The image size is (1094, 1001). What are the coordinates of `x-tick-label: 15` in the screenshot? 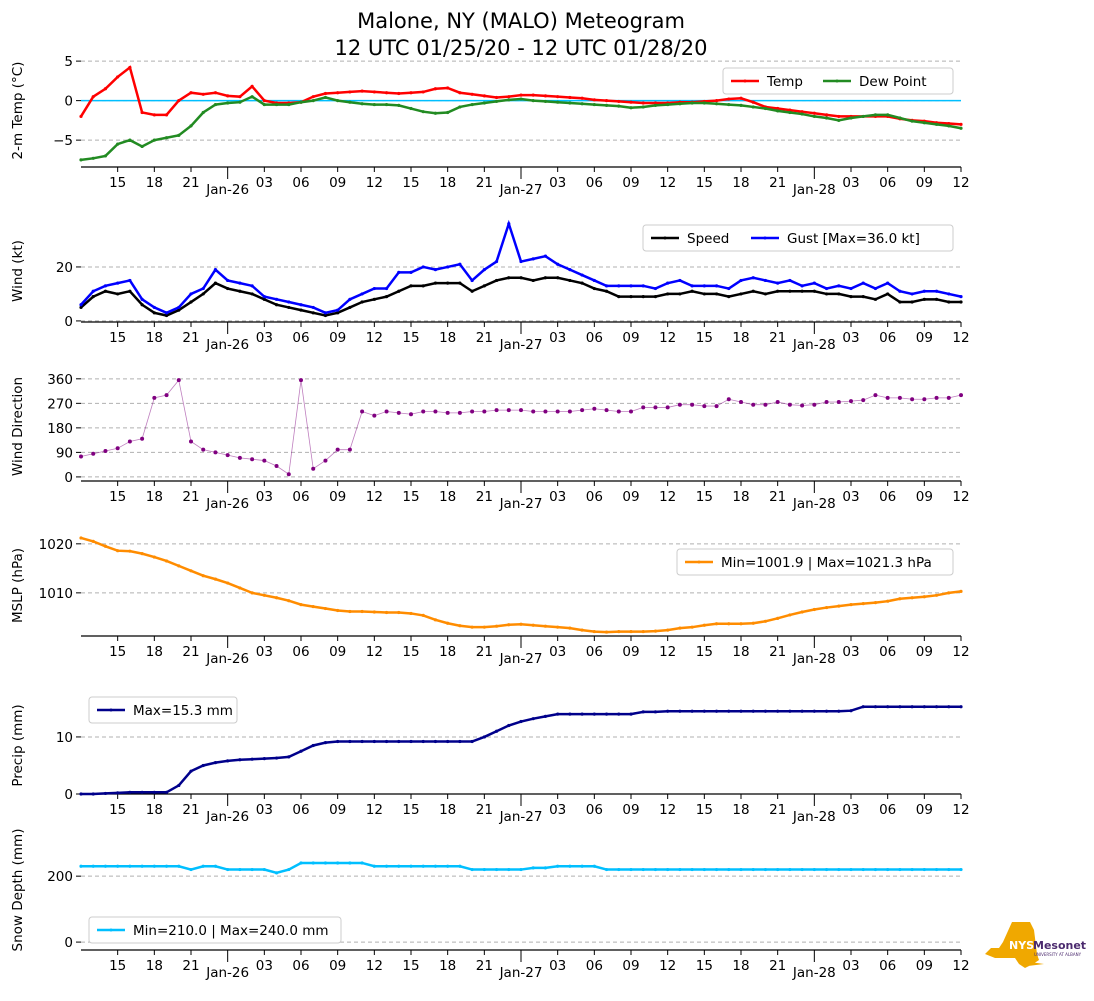 It's located at (410, 810).